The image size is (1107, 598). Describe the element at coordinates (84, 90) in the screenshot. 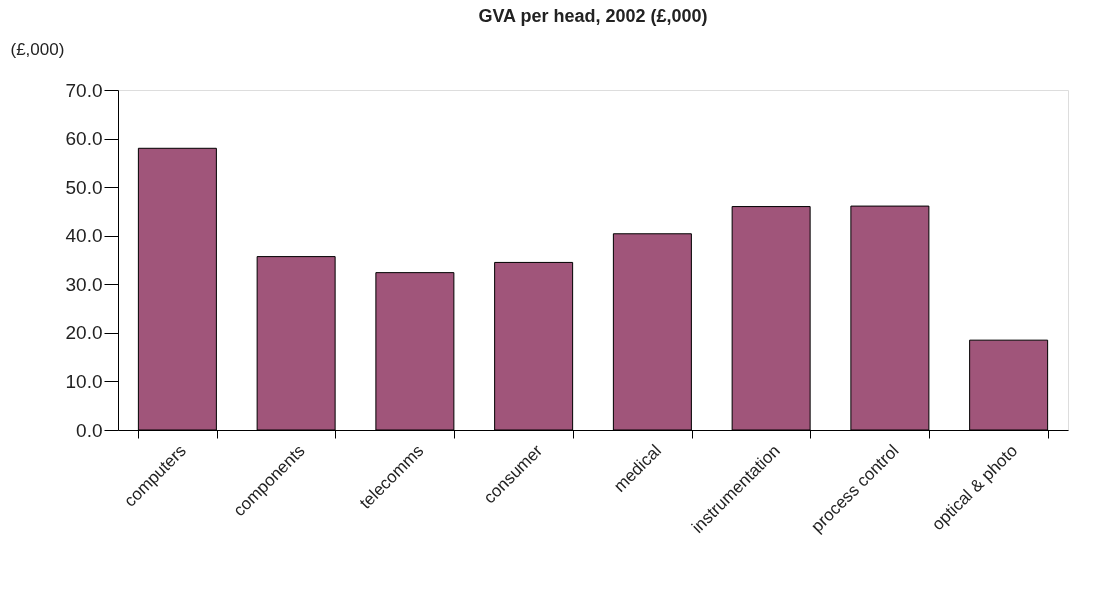

I see `y-tick-label: 70.0` at that location.